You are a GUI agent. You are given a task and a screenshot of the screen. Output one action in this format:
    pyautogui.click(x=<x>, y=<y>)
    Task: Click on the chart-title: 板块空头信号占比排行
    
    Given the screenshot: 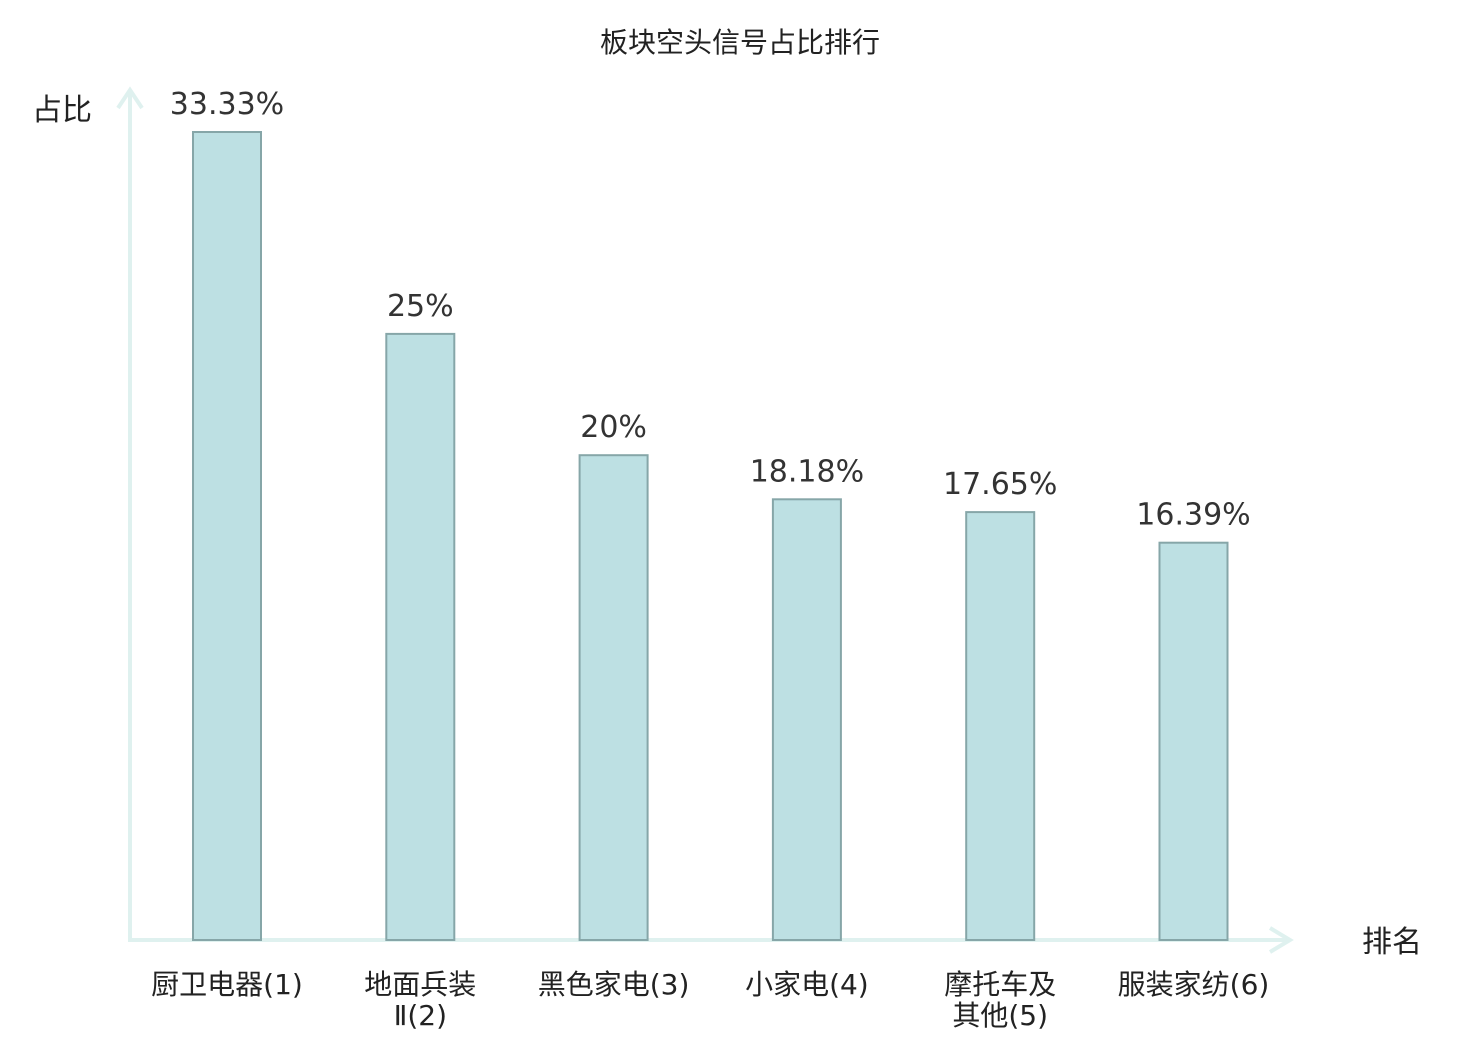 What is the action you would take?
    pyautogui.click(x=740, y=42)
    